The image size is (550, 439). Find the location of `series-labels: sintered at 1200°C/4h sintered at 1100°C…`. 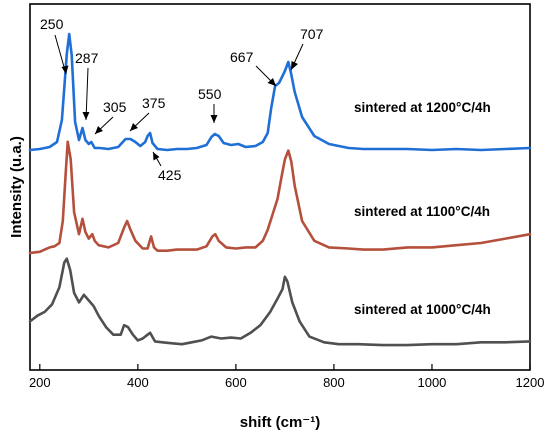

series-labels: sintered at 1200°C/4h sintered at 1100°C… is located at coordinates (422, 208).